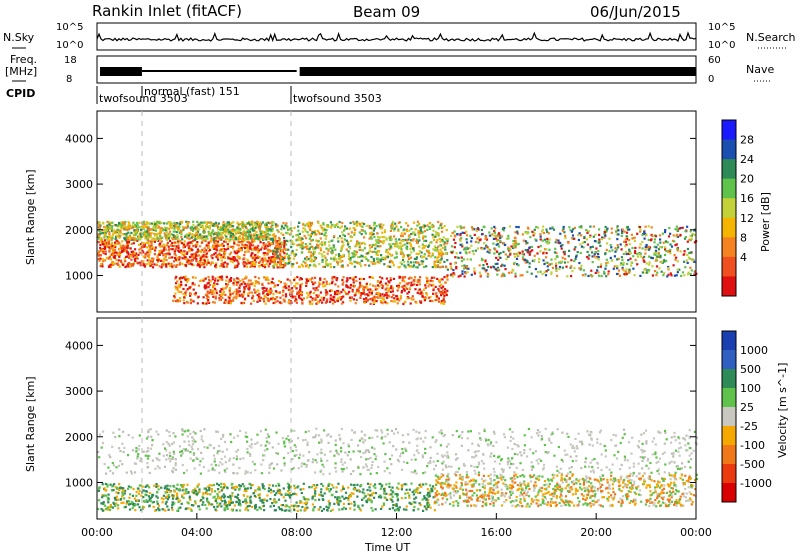 Image resolution: width=800 pixels, height=554 pixels. What do you see at coordinates (79, 184) in the screenshot?
I see `ytick-label: 3000` at bounding box center [79, 184].